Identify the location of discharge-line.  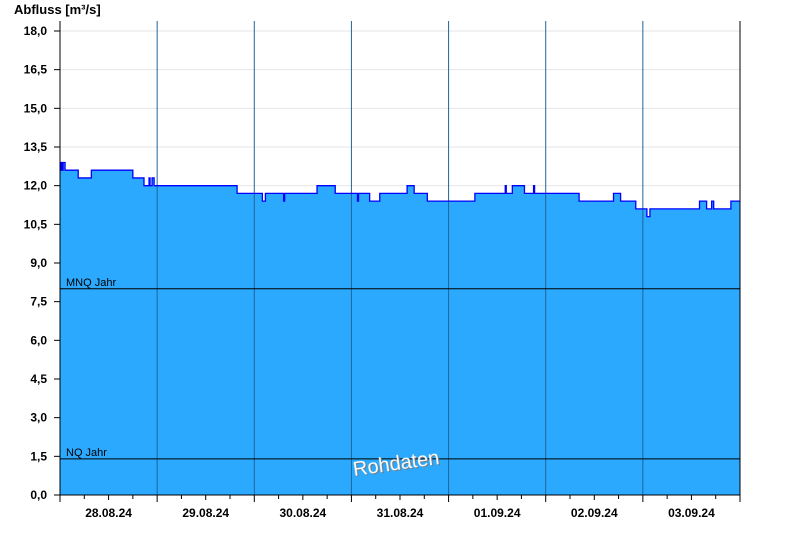
(400, 189).